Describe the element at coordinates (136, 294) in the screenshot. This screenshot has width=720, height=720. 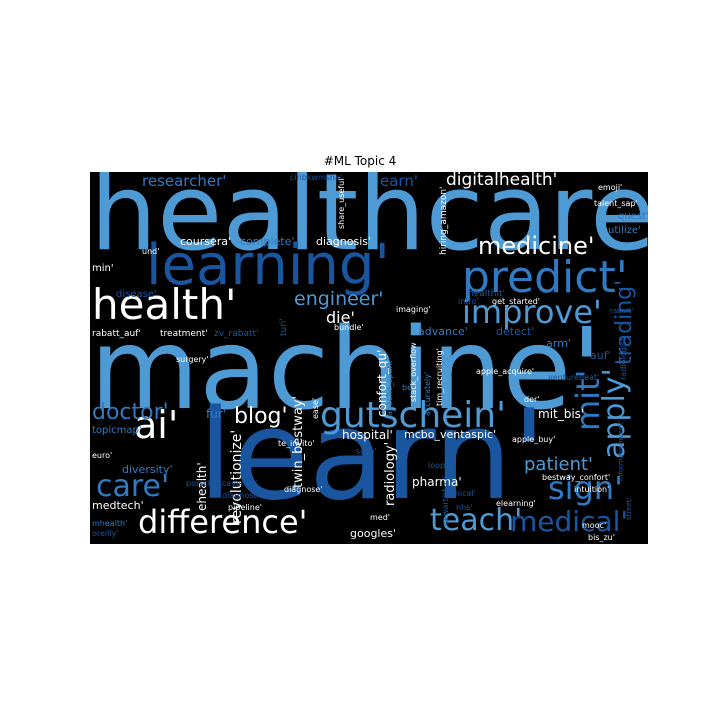
I see `word-49: disease'` at that location.